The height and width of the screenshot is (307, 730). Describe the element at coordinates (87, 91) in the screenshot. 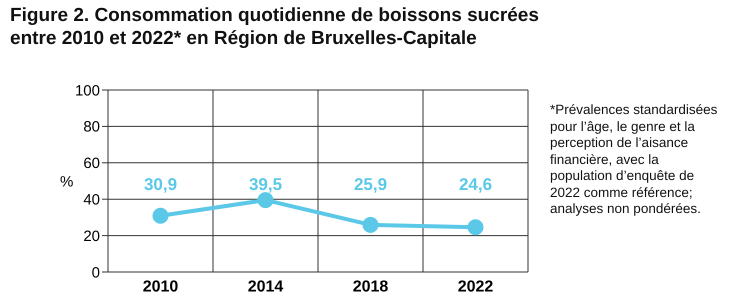

I see `y-tick-label: 100` at that location.